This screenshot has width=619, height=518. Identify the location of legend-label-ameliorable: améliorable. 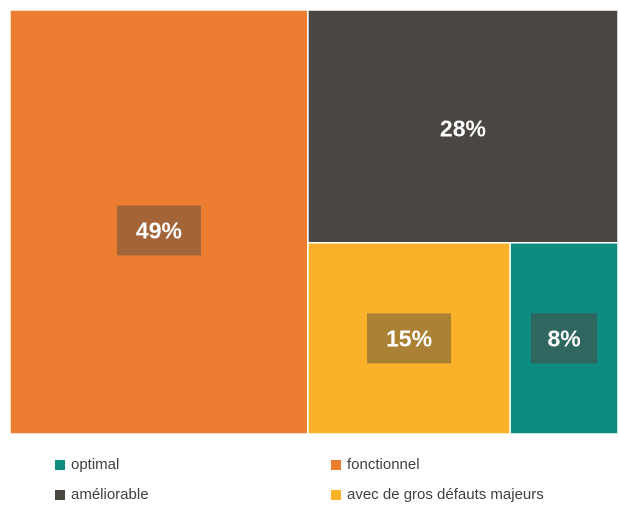
(110, 494).